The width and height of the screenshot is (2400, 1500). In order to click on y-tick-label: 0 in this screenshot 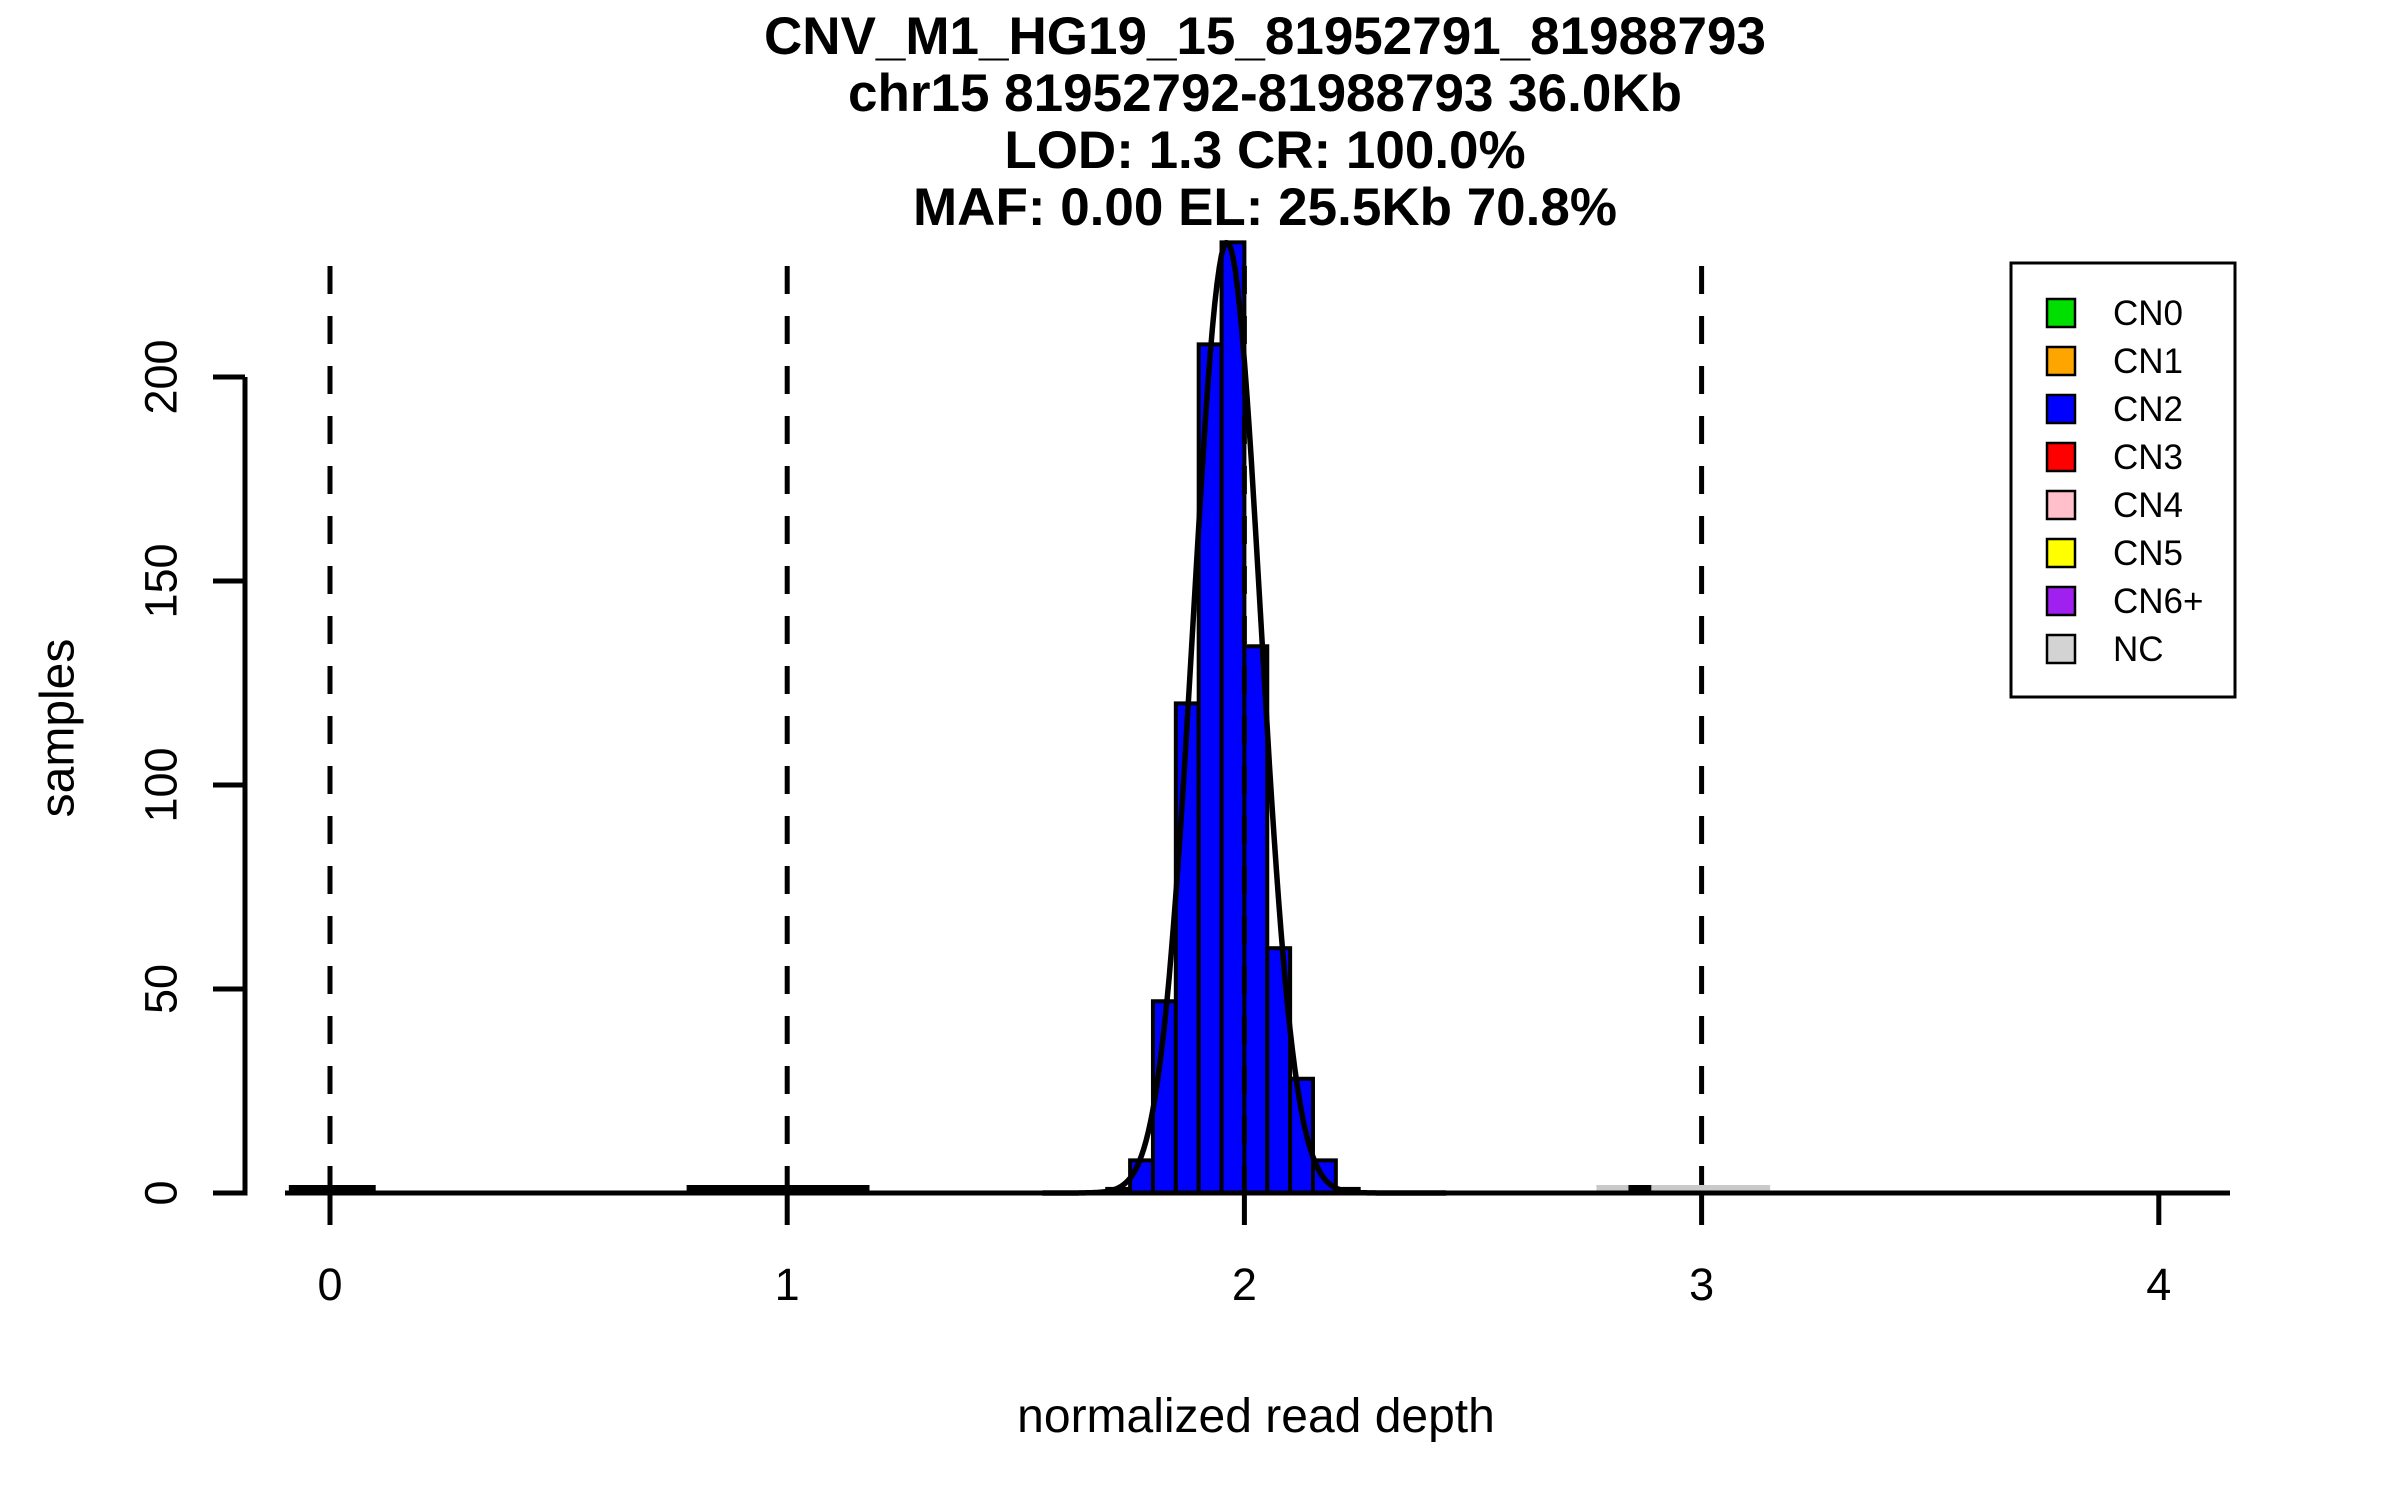, I will do `click(161, 1192)`.